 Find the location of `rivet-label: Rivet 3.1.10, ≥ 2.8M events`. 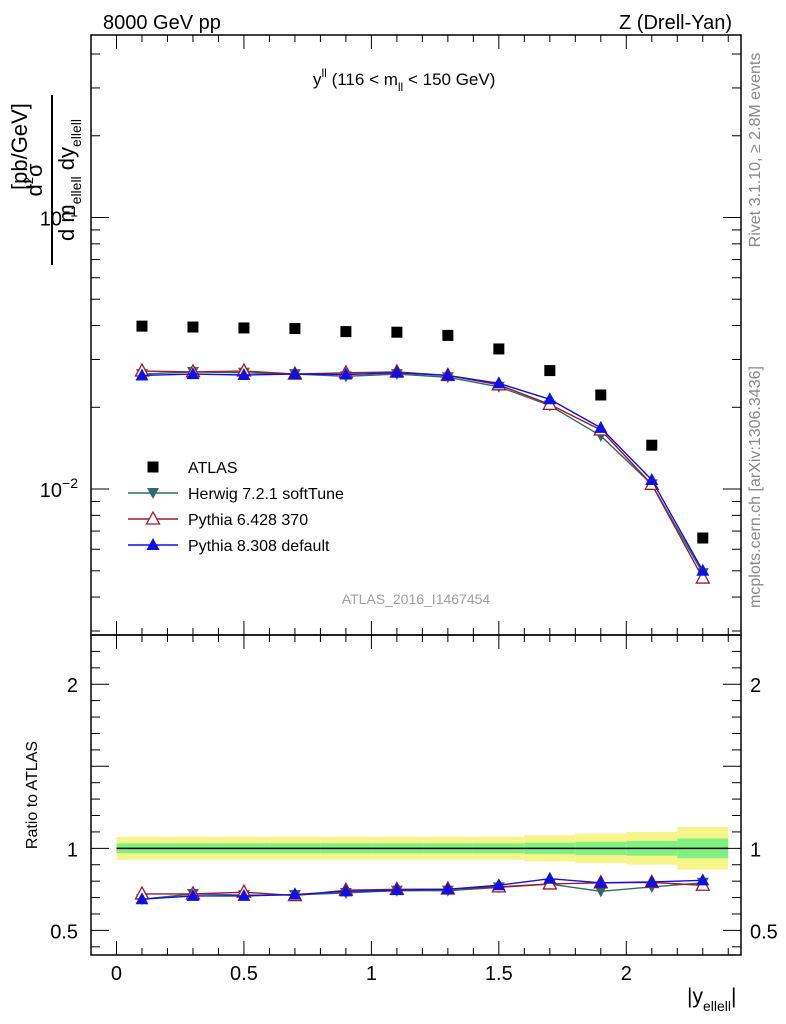

rivet-label: Rivet 3.1.10, ≥ 2.8M events is located at coordinates (755, 150).